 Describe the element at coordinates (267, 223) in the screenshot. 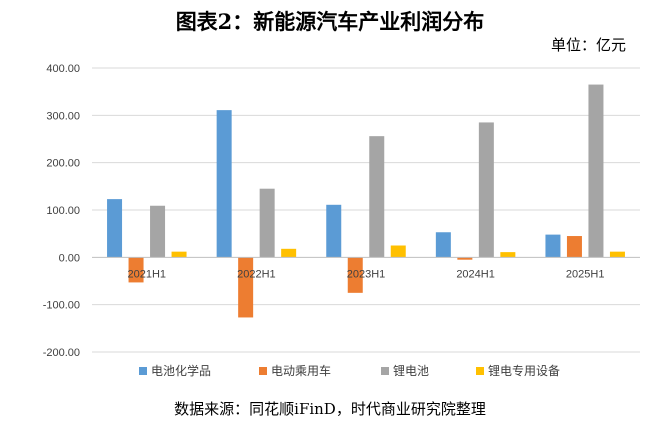

I see `bar-3-2022H1` at that location.